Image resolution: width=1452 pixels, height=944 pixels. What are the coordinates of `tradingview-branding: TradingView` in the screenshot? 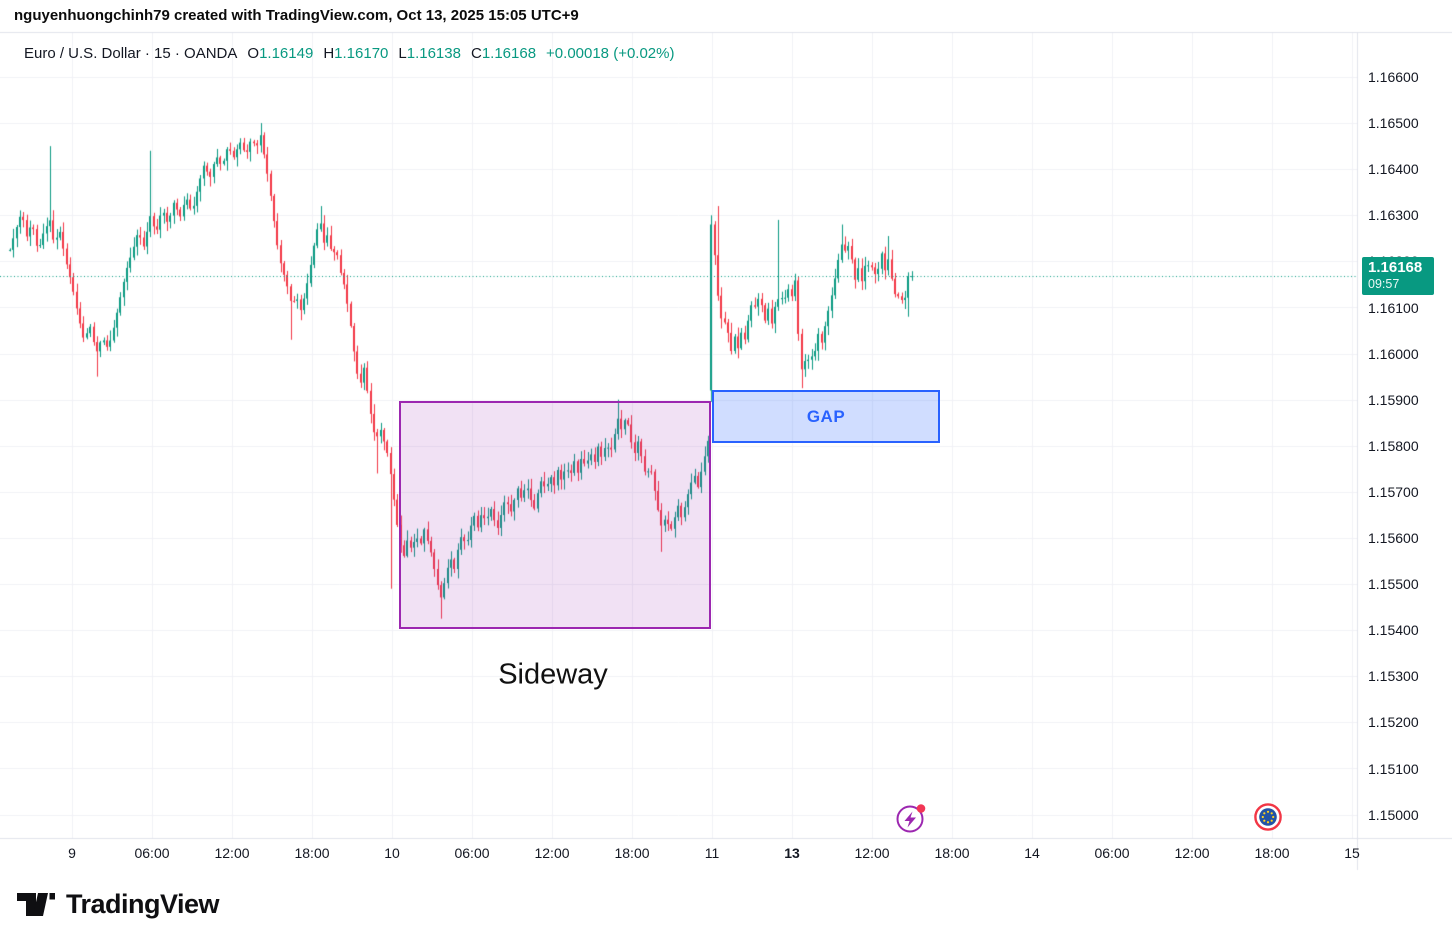 It's located at (118, 904).